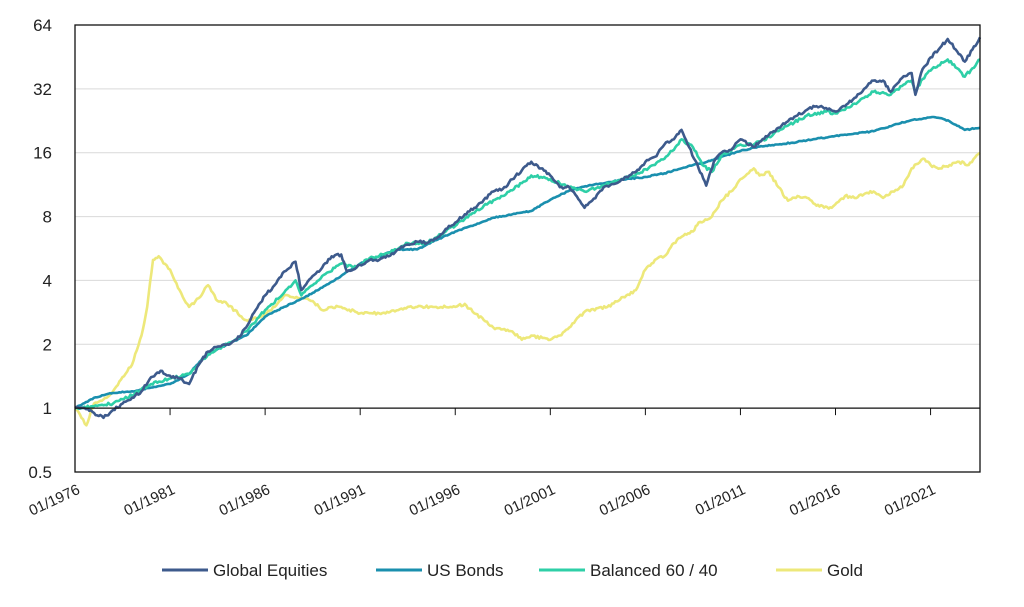 Image resolution: width=1024 pixels, height=607 pixels. Describe the element at coordinates (47, 408) in the screenshot. I see `y-tick-label: 1` at that location.